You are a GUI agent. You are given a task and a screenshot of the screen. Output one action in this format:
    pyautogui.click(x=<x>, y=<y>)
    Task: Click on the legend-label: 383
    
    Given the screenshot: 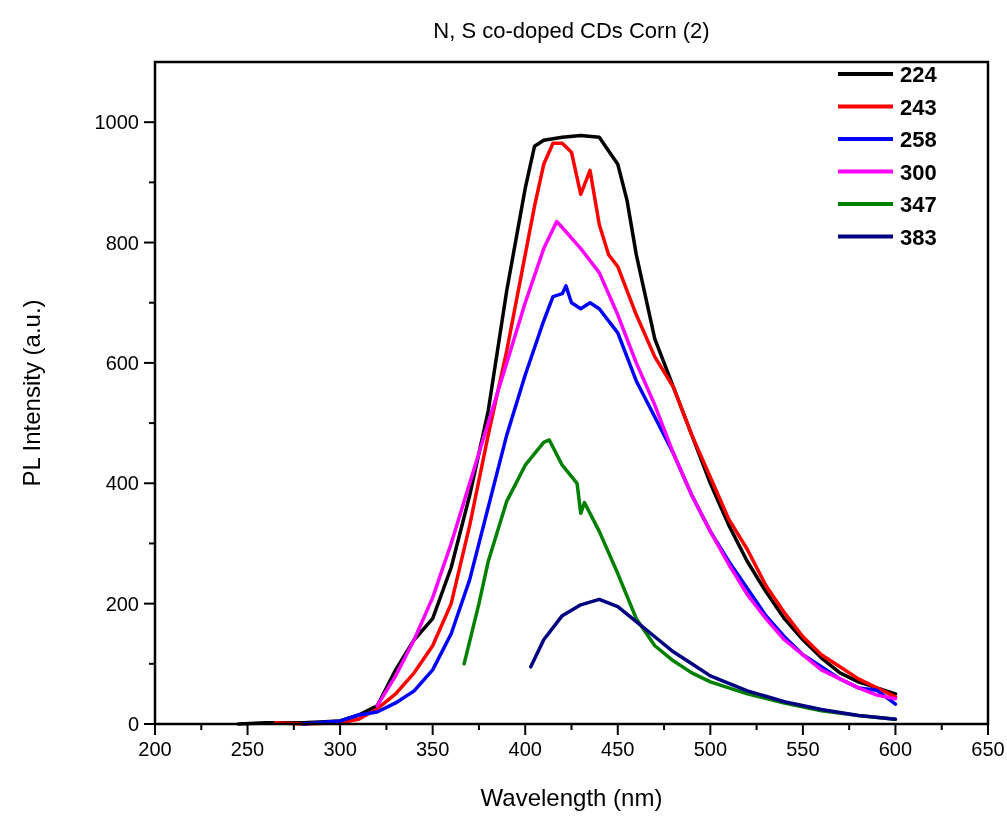 What is the action you would take?
    pyautogui.click(x=918, y=237)
    